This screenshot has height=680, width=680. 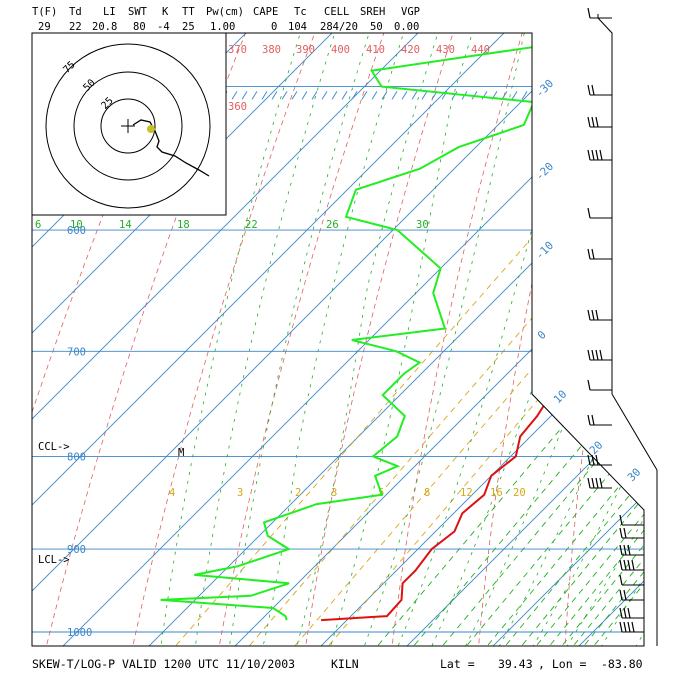 What do you see at coordinates (104, 27) in the screenshot?
I see `header-value-li: 20.8` at bounding box center [104, 27].